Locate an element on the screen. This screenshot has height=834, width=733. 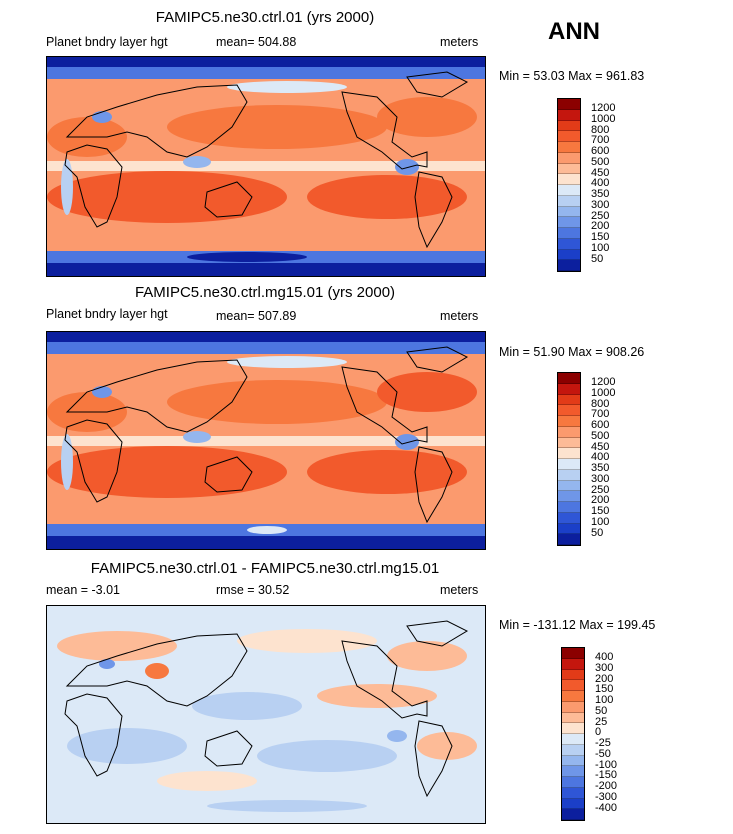
panel1-mean: mean= 504.88 is located at coordinates (256, 42).